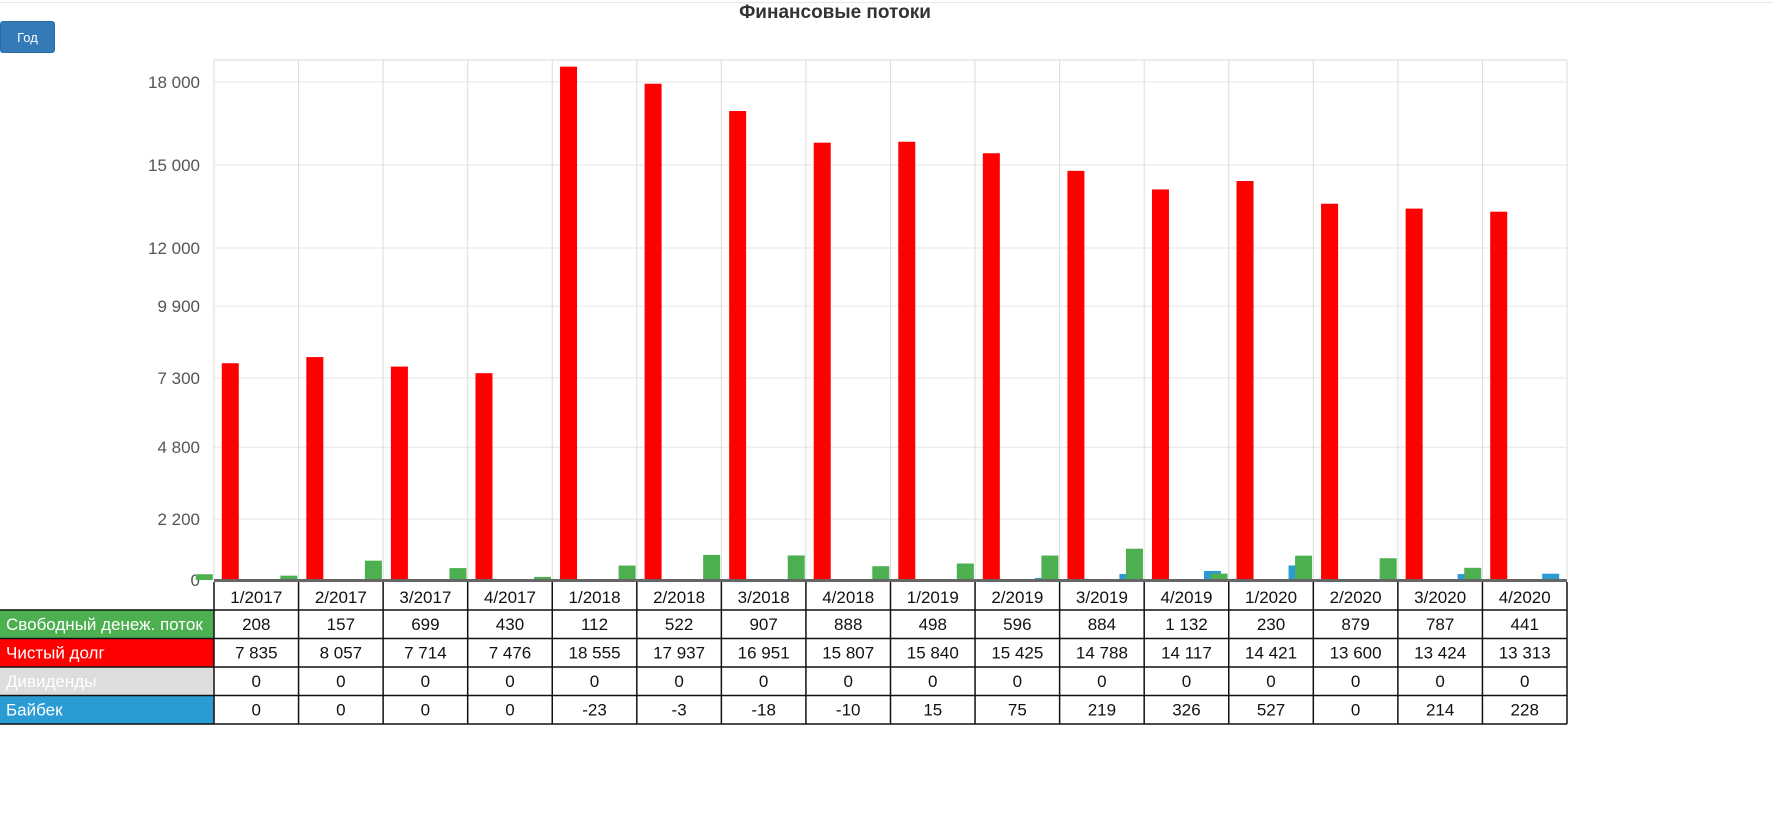  Describe the element at coordinates (27, 37) in the screenshot. I see `year-period-button: Год` at that location.